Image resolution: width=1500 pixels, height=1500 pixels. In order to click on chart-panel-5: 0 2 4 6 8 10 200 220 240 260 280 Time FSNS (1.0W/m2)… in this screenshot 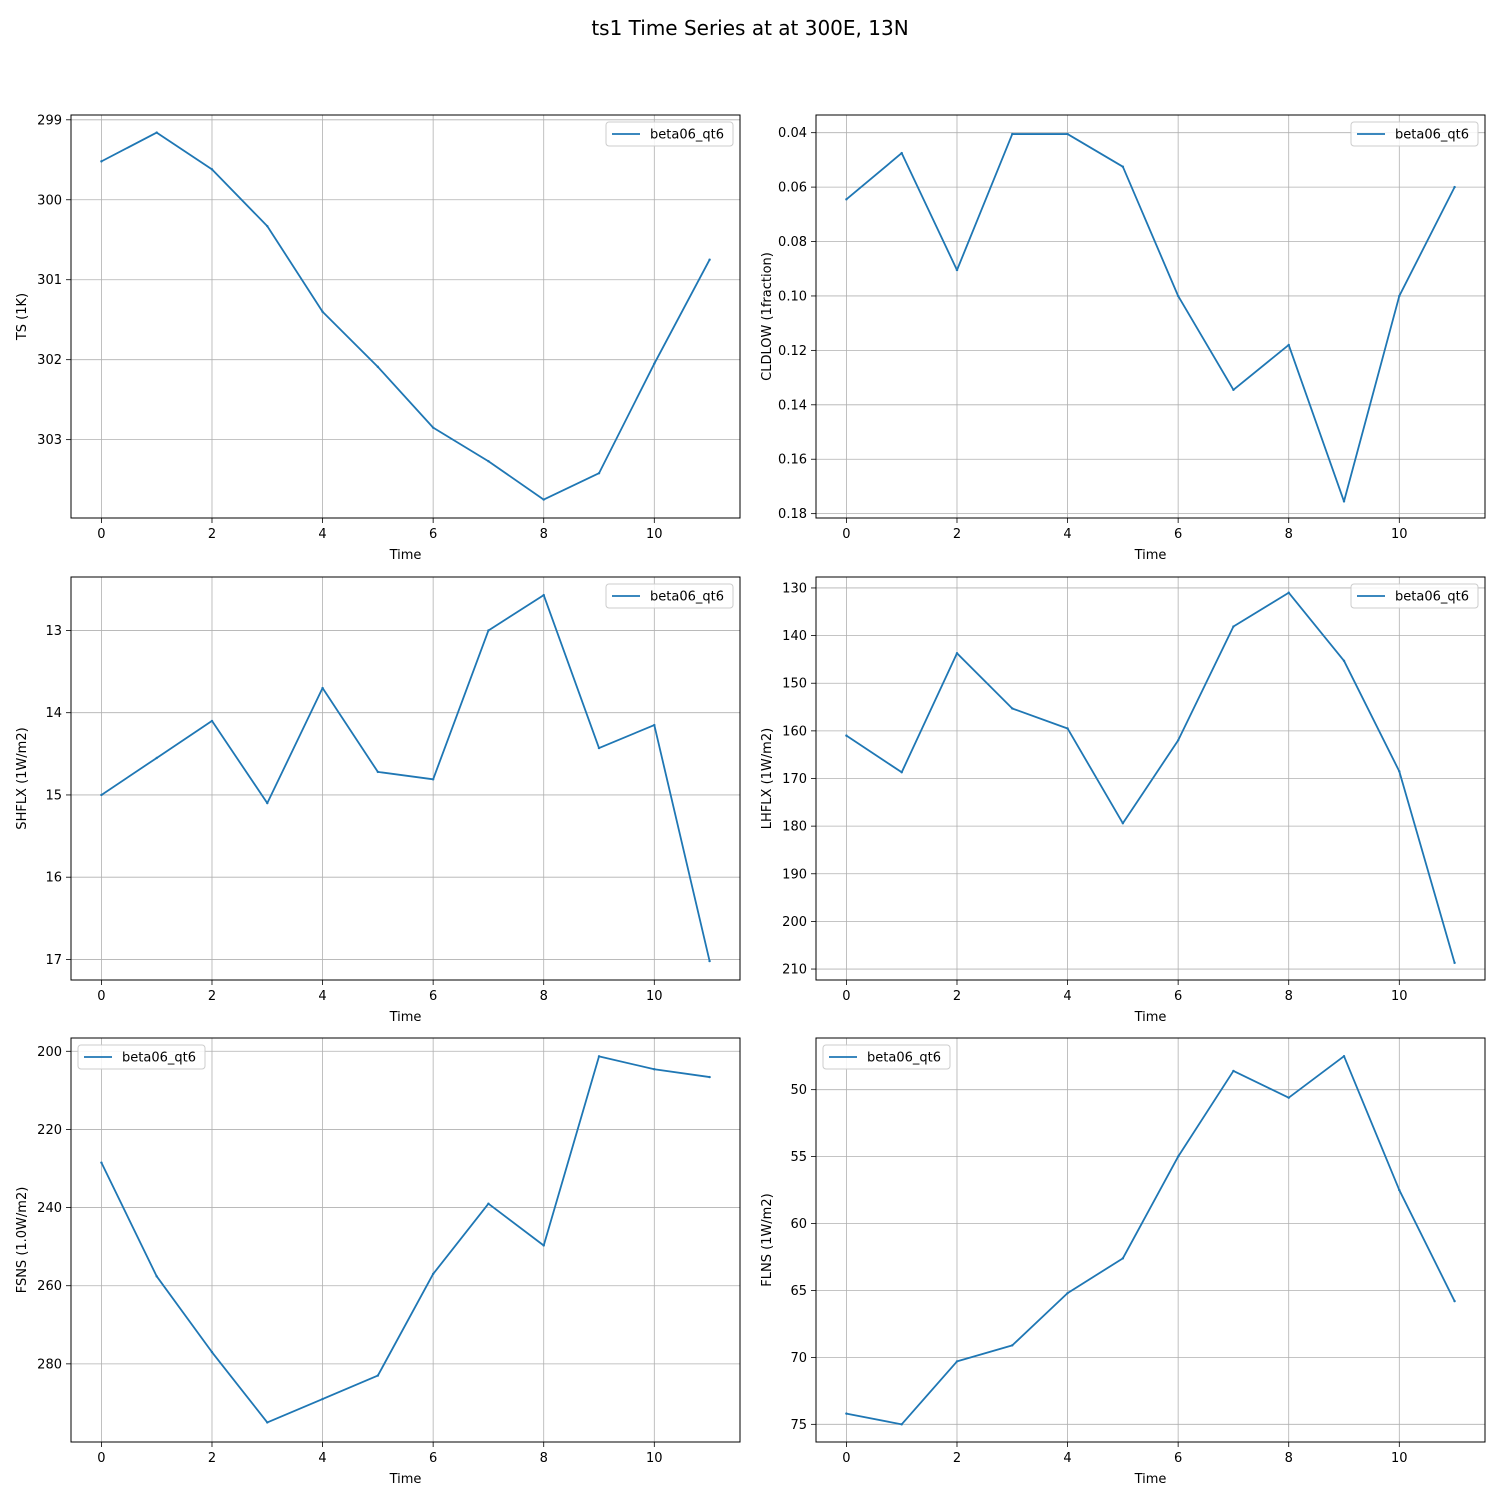, I will do `click(378, 1262)`.